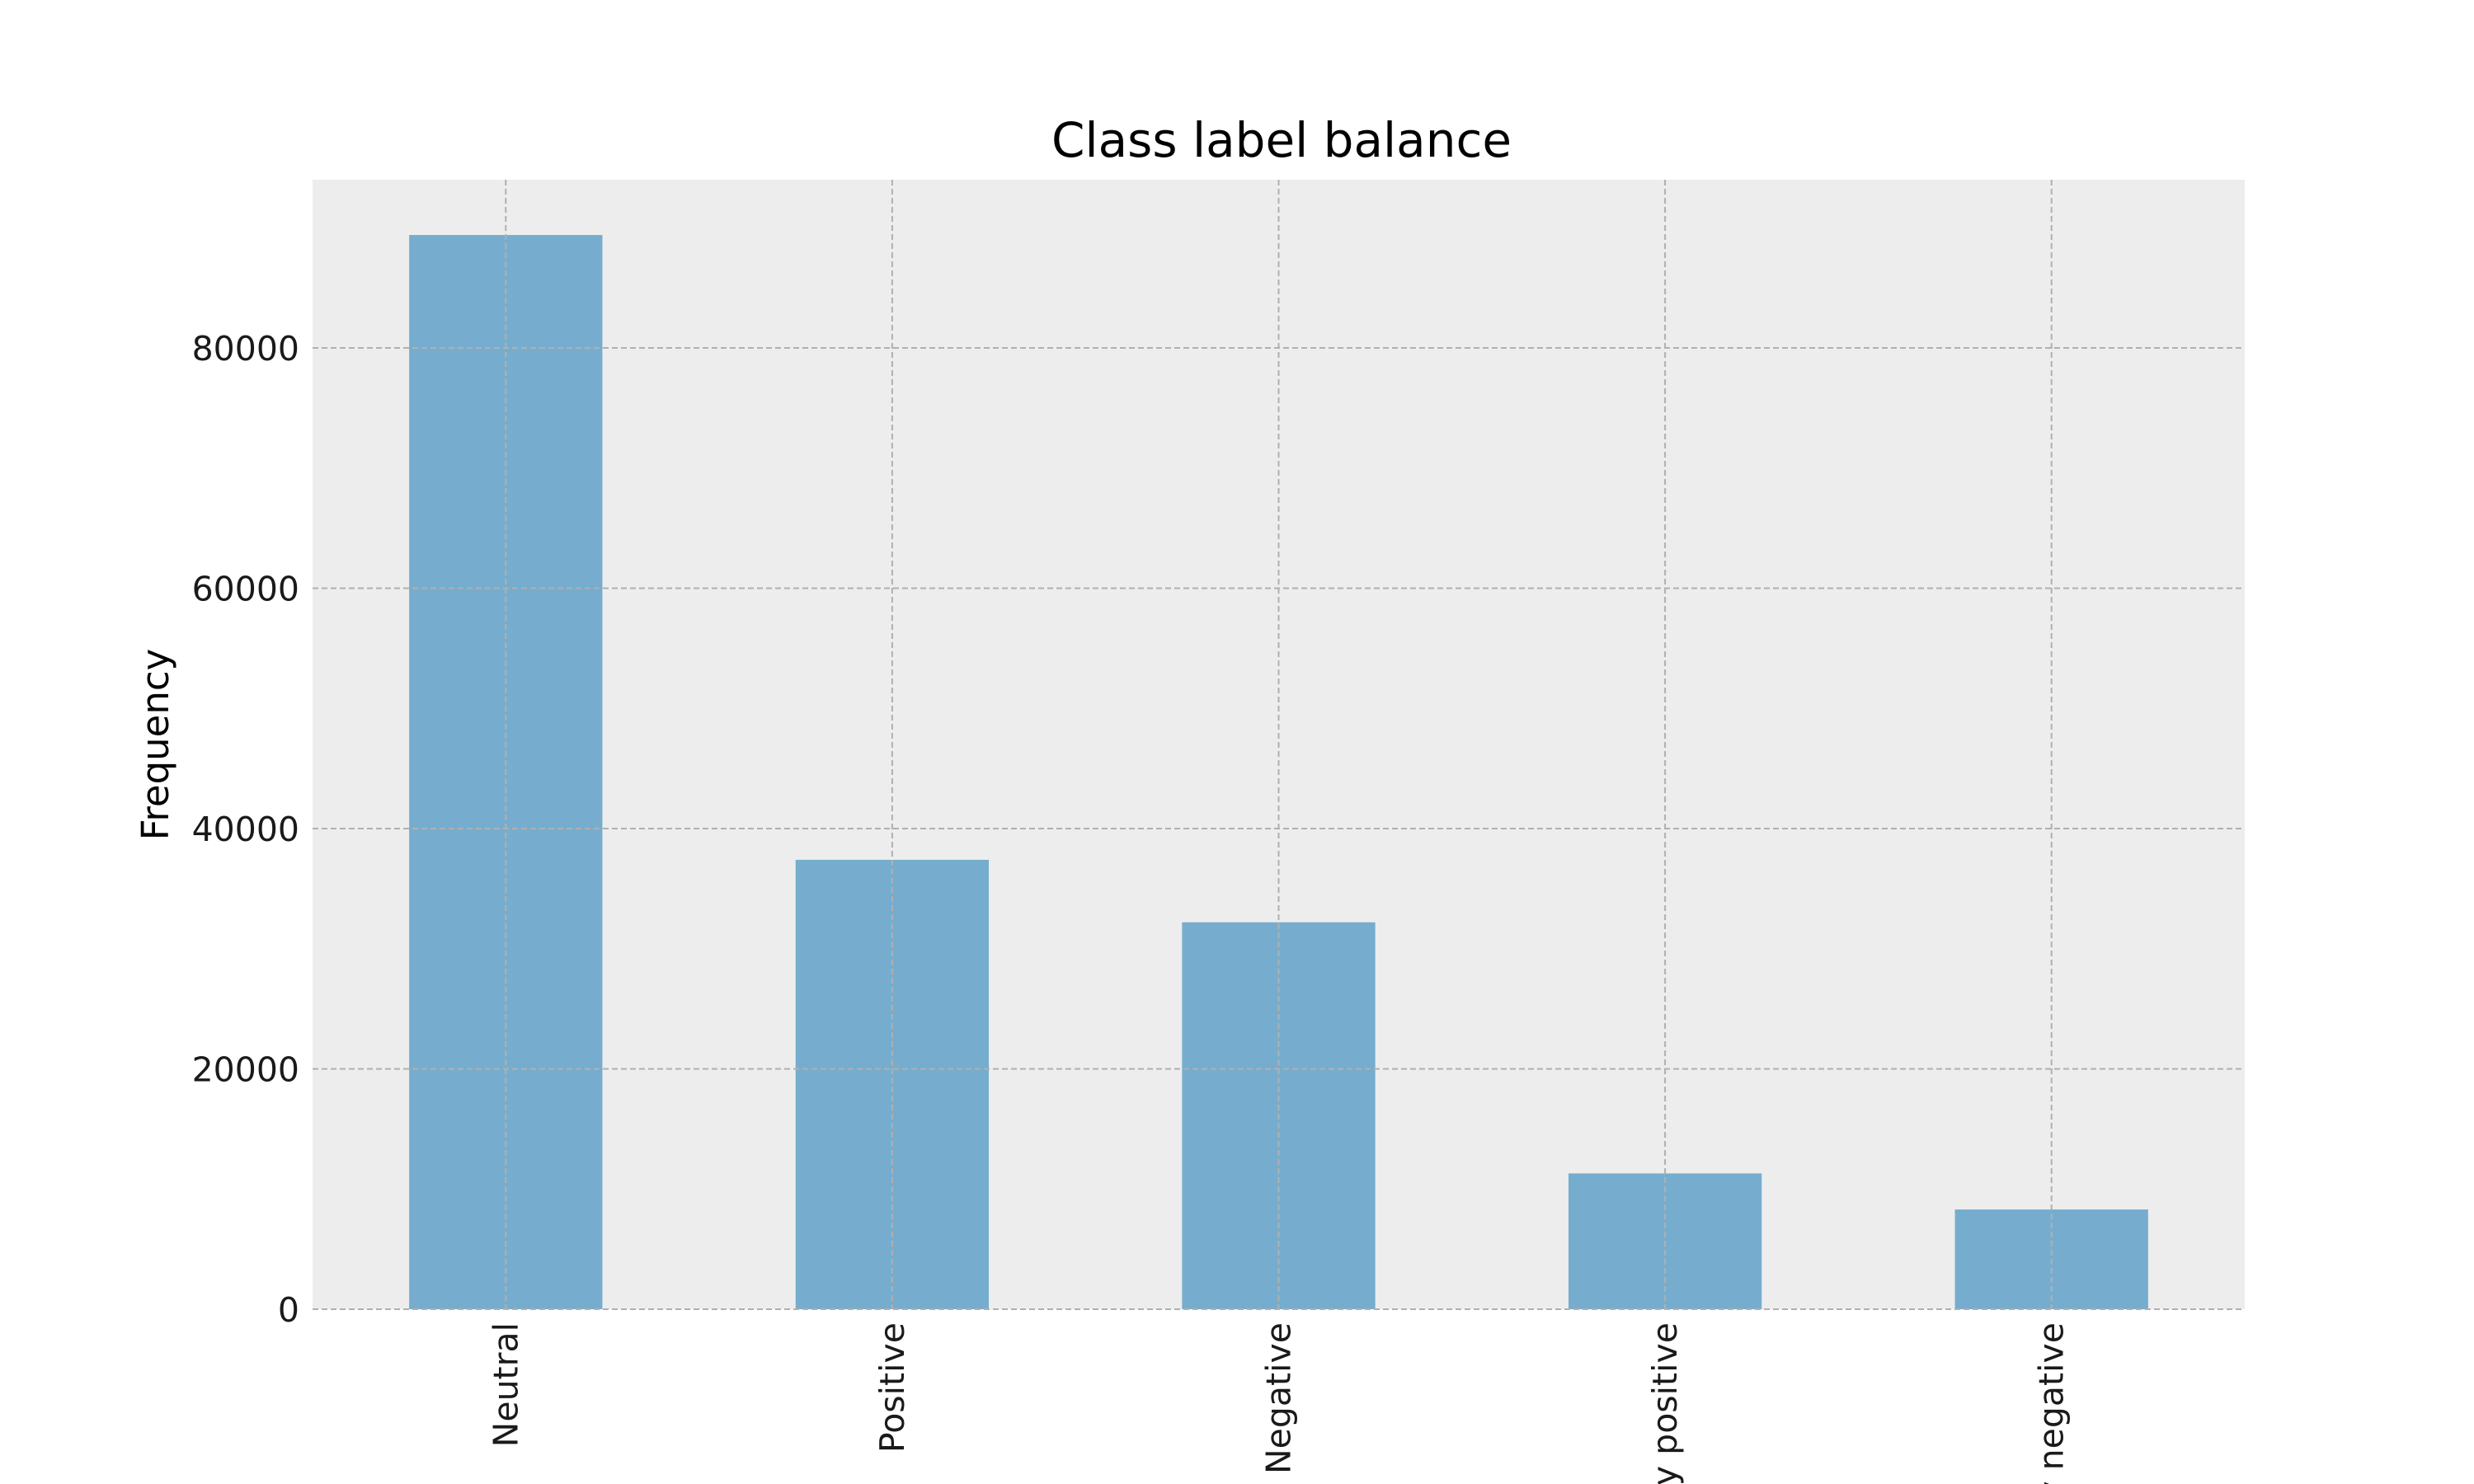  What do you see at coordinates (2052, 1403) in the screenshot?
I see `x-tick-label: Very negative` at bounding box center [2052, 1403].